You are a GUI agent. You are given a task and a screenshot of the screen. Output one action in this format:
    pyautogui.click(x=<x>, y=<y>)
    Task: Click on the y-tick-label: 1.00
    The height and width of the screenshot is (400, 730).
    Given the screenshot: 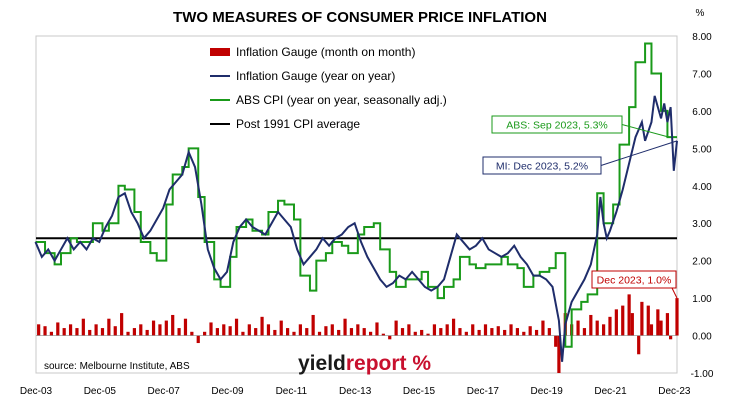 What is the action you would take?
    pyautogui.click(x=702, y=299)
    